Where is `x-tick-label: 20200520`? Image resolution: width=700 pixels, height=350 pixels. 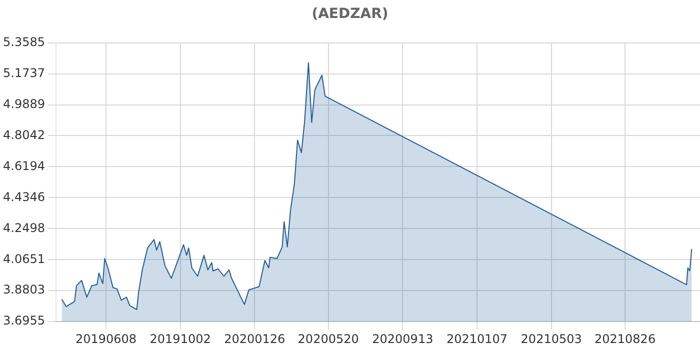
x-tick-label: 20200520 is located at coordinates (328, 339).